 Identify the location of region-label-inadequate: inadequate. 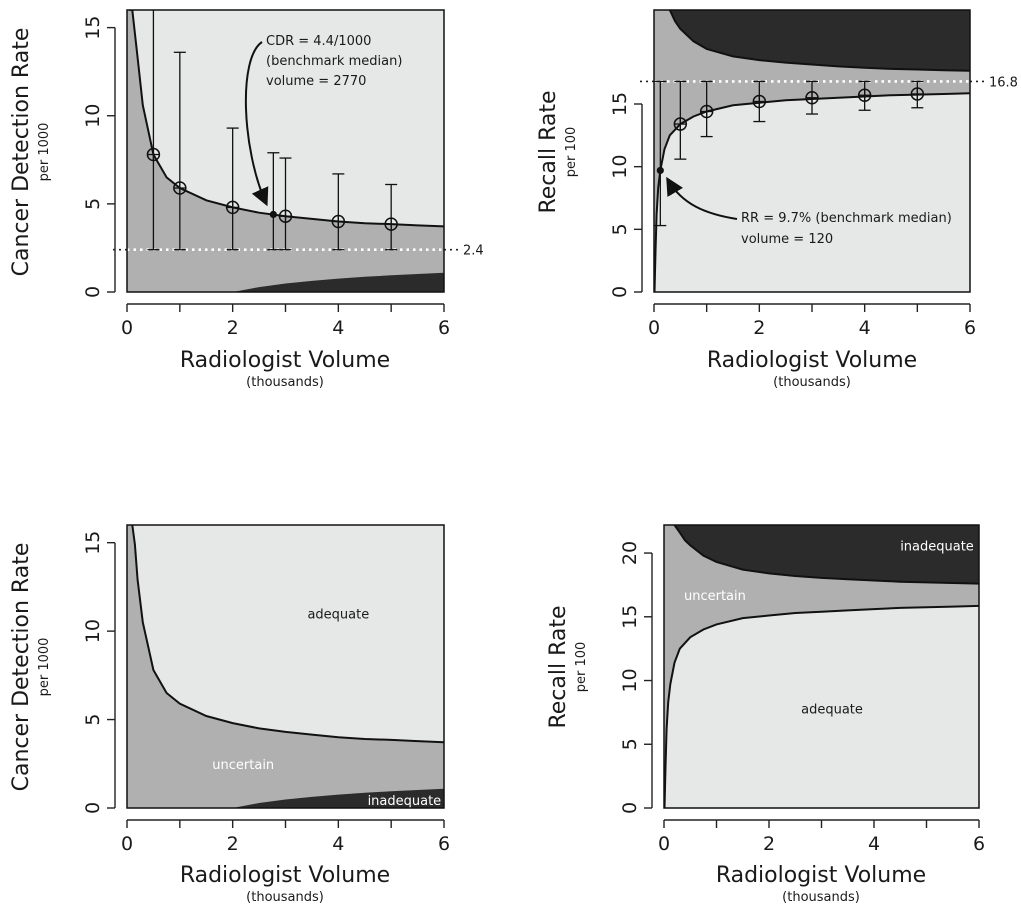
(937, 546).